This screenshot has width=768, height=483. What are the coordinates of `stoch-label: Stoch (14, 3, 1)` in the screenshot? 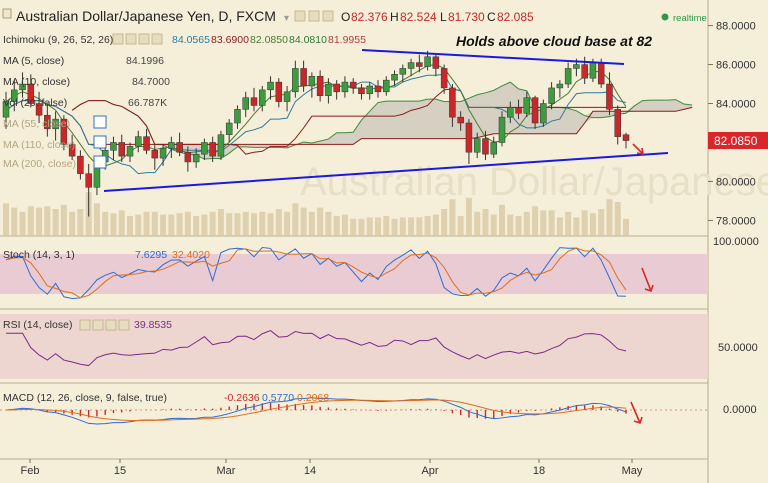 It's located at (39, 255).